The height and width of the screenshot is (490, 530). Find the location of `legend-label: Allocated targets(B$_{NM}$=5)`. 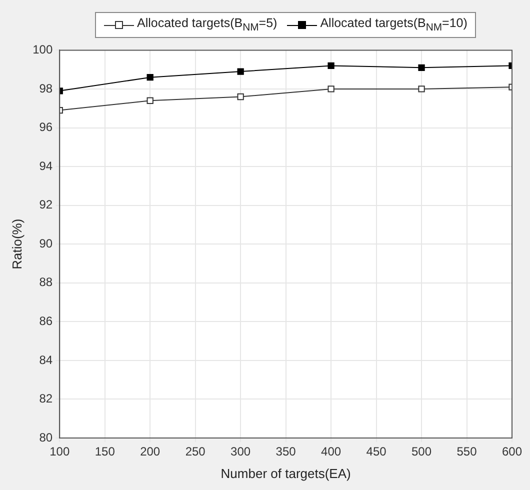

legend-label: Allocated targets(B$_{NM}$=5) is located at coordinates (207, 25).